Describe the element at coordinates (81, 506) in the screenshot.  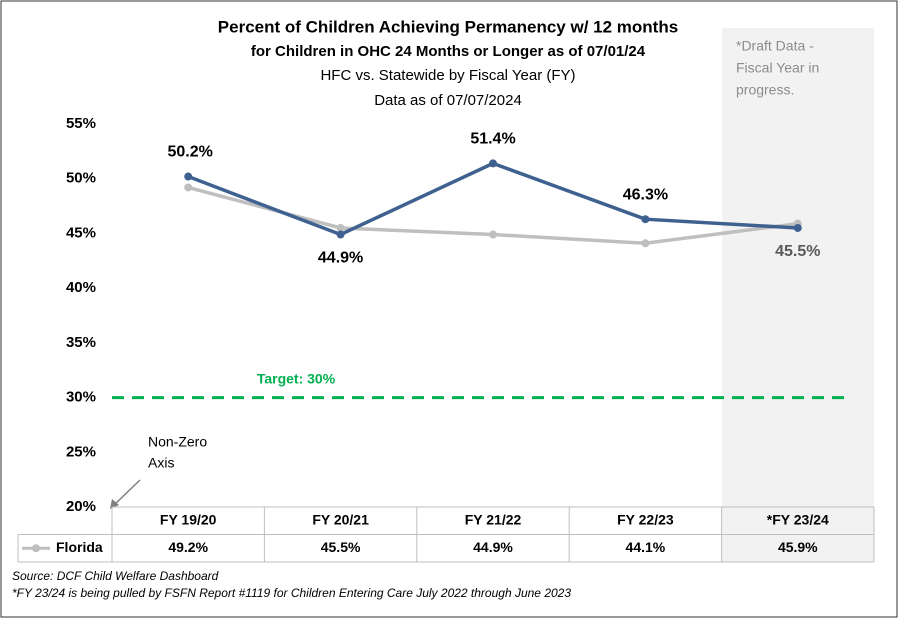
I see `y-tick-label: 20%` at that location.